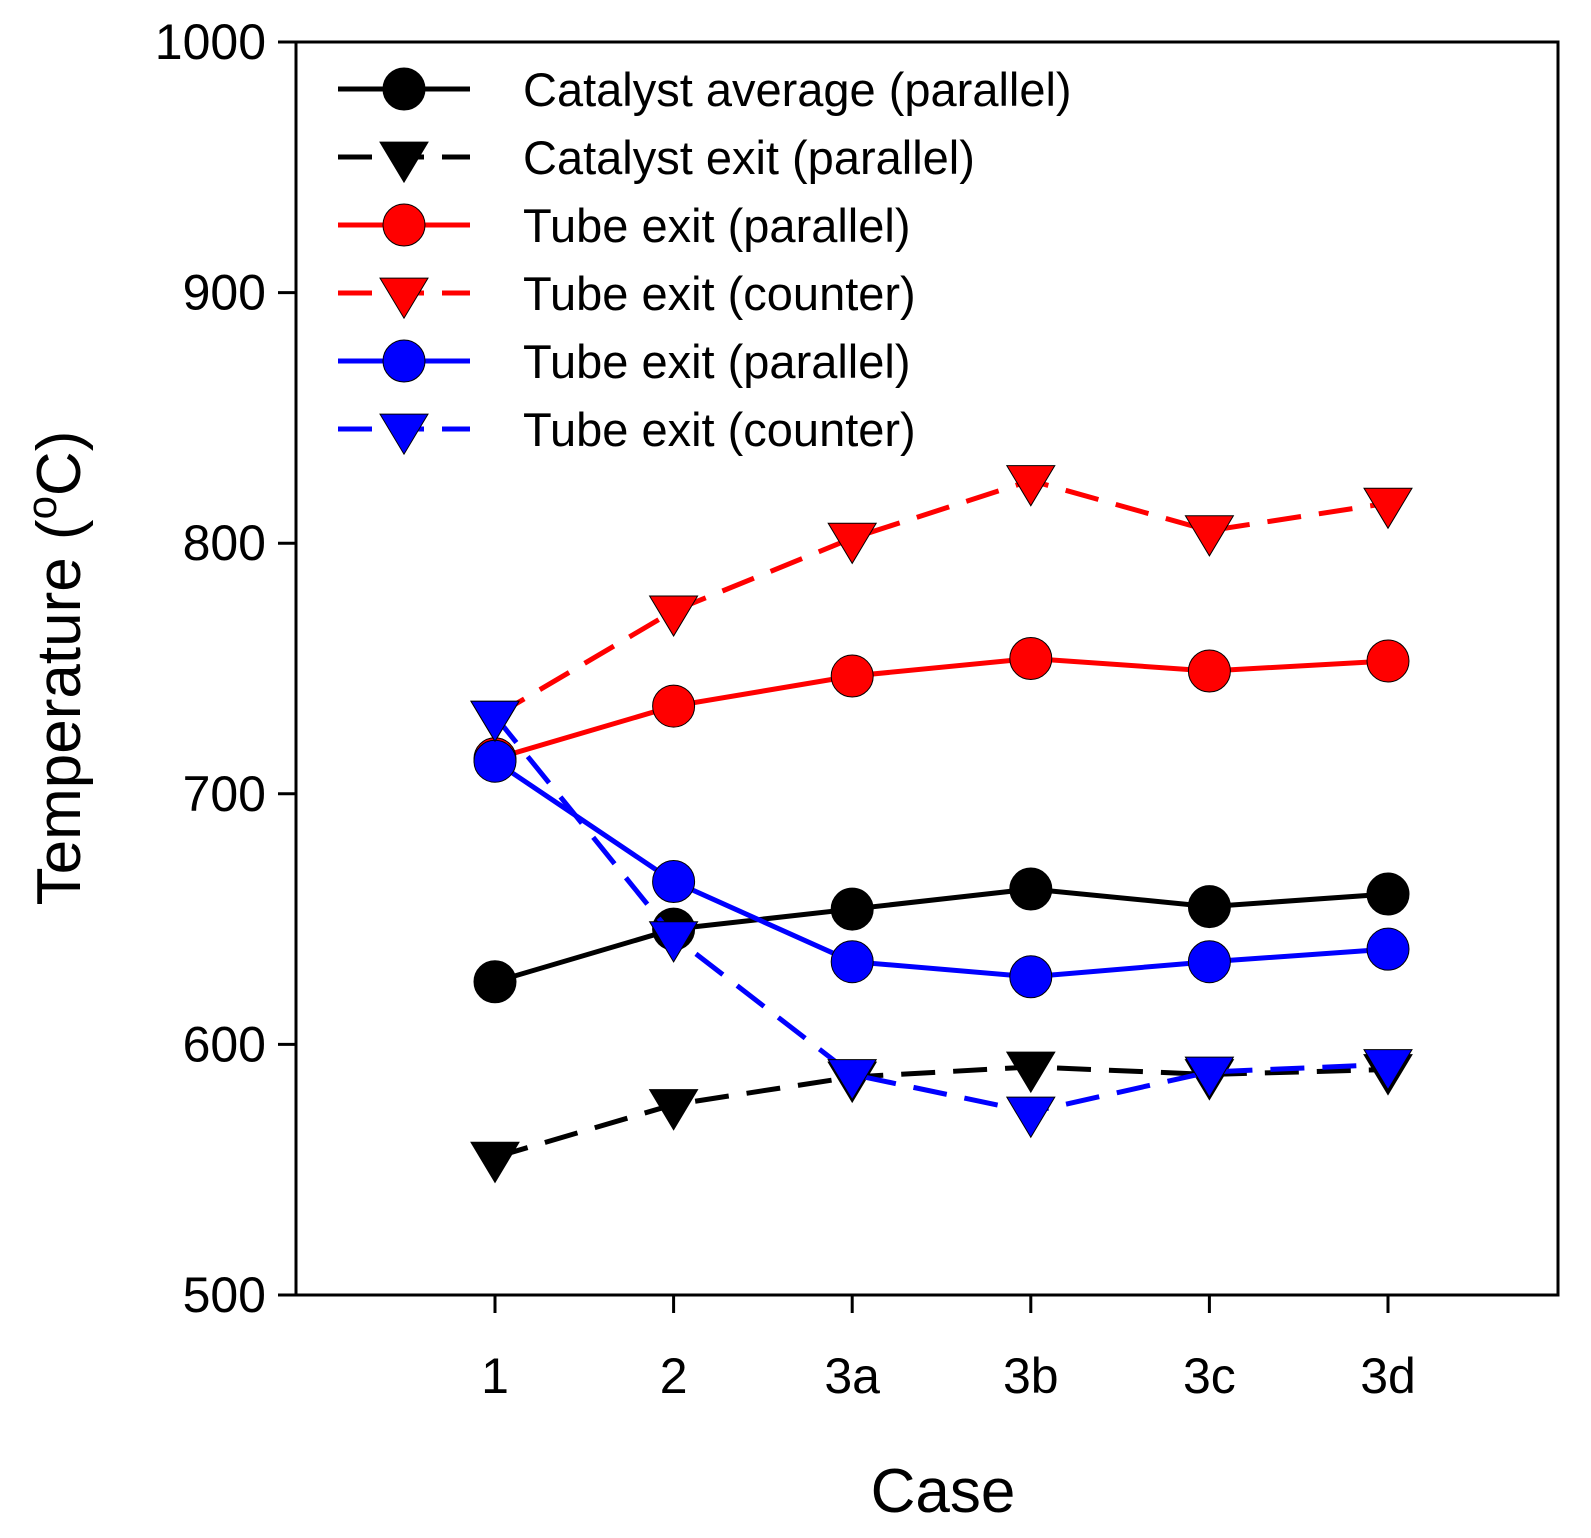 The height and width of the screenshot is (1538, 1591). I want to click on legend-label: Catalyst average (parallel), so click(797, 89).